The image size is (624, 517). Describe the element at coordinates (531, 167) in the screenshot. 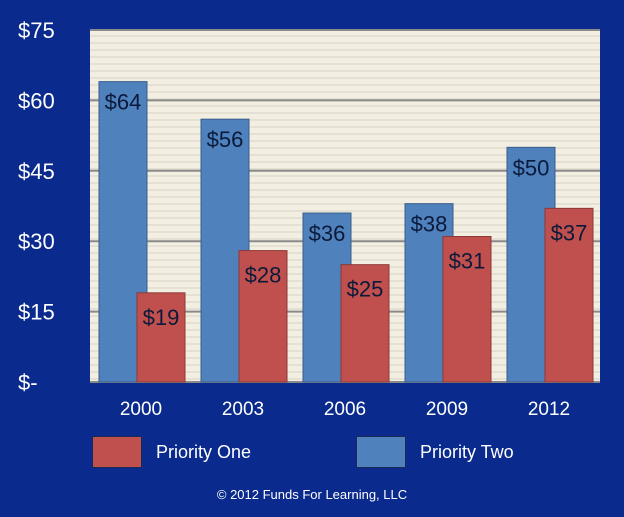

I see `data-label-priority-two: $50` at that location.